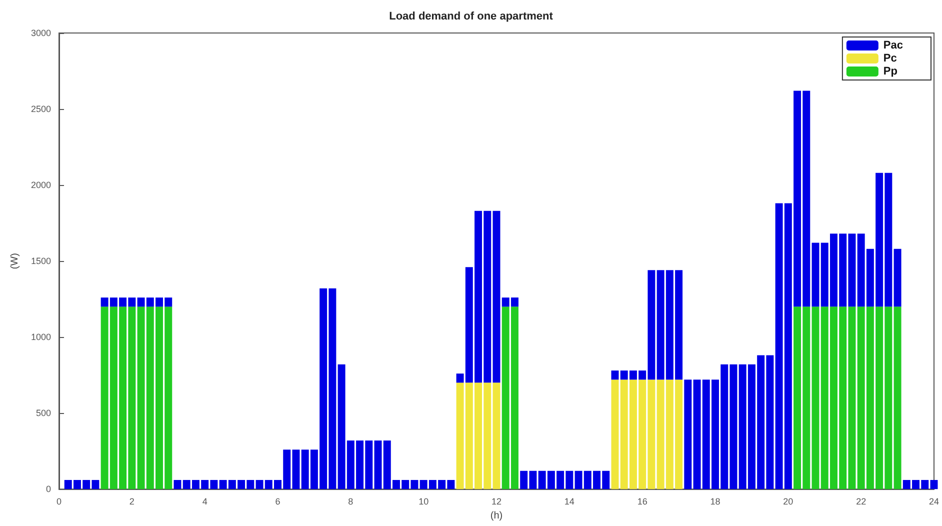  Describe the element at coordinates (40, 337) in the screenshot. I see `y-tick-label: 1000` at that location.